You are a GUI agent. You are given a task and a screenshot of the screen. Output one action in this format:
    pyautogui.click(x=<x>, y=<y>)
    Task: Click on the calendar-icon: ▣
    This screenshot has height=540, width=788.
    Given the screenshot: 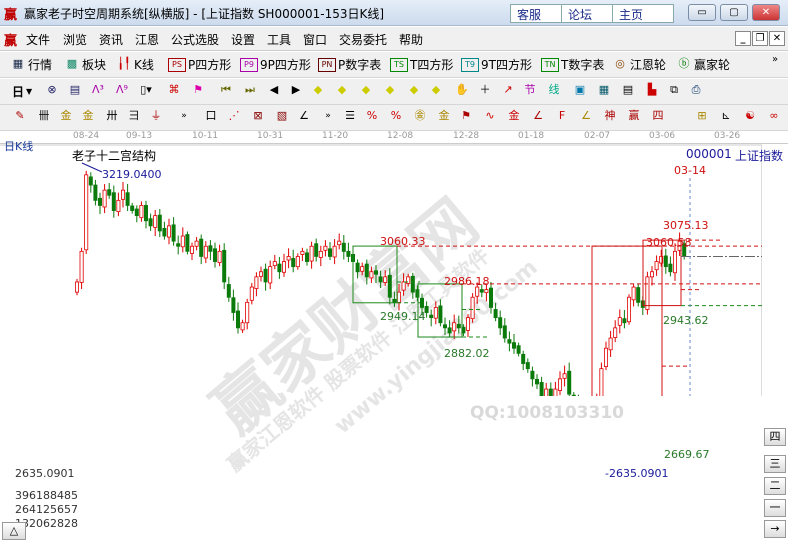 What is the action you would take?
    pyautogui.click(x=580, y=89)
    